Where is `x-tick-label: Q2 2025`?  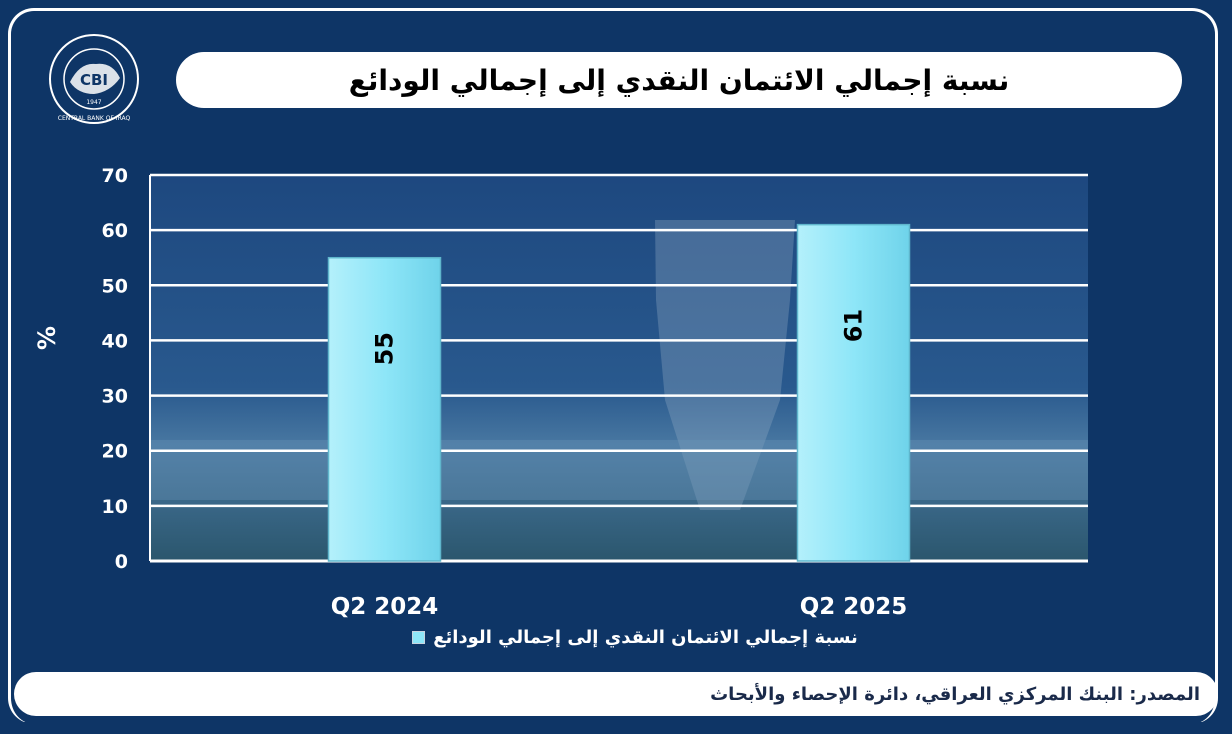
x-tick-label: Q2 2025 is located at coordinates (854, 607).